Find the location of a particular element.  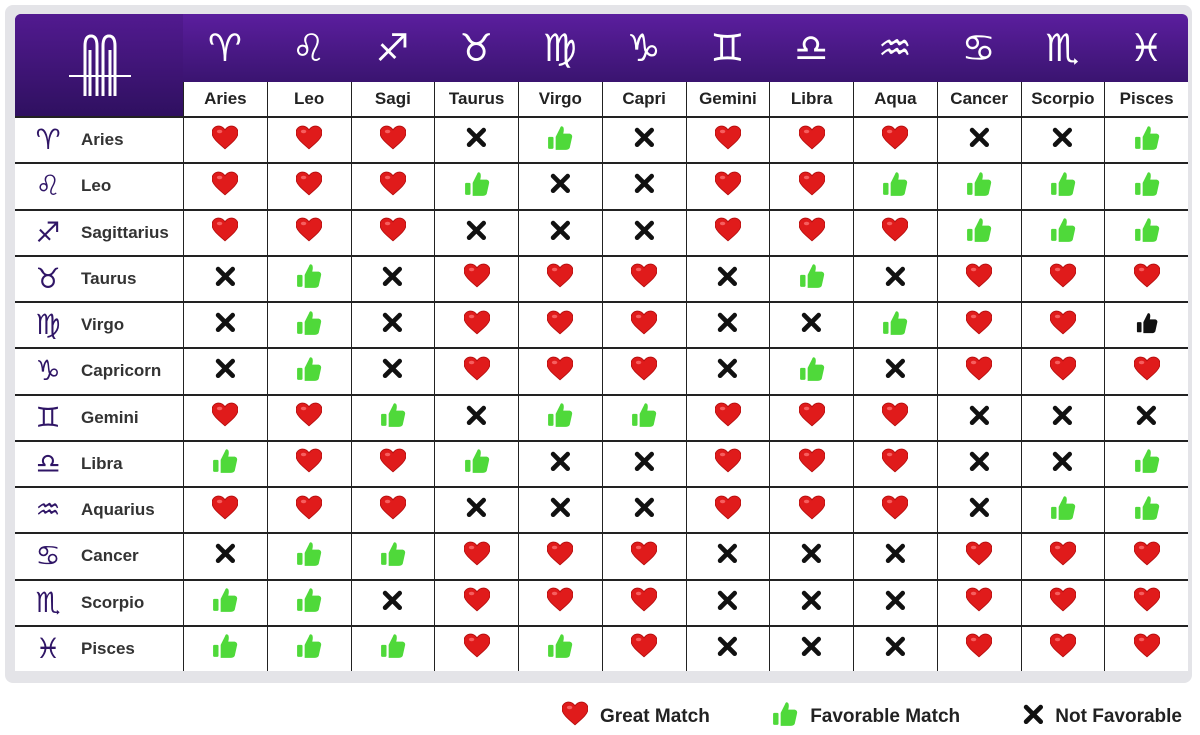

row-label: Taurus is located at coordinates (109, 278).